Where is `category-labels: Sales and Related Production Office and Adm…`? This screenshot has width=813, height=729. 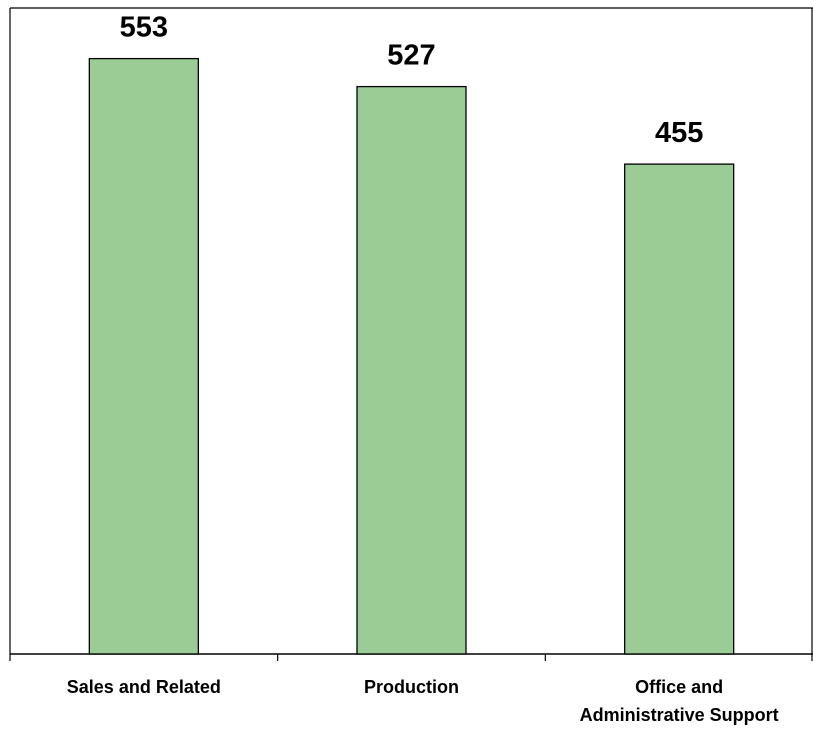
category-labels: Sales and Related Production Office and Adm… is located at coordinates (423, 701).